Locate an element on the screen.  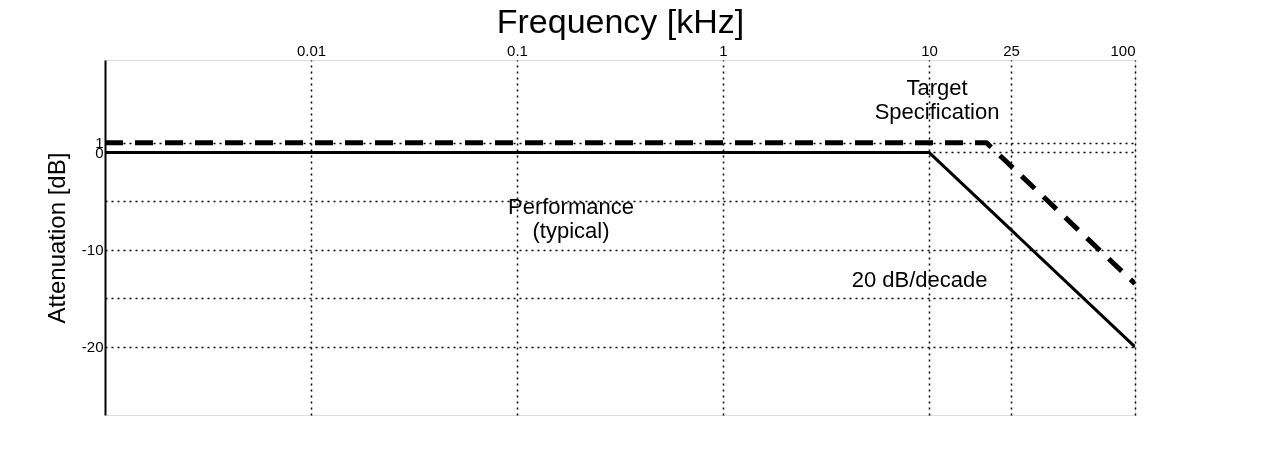
x-tick-label: 1 is located at coordinates (723, 50).